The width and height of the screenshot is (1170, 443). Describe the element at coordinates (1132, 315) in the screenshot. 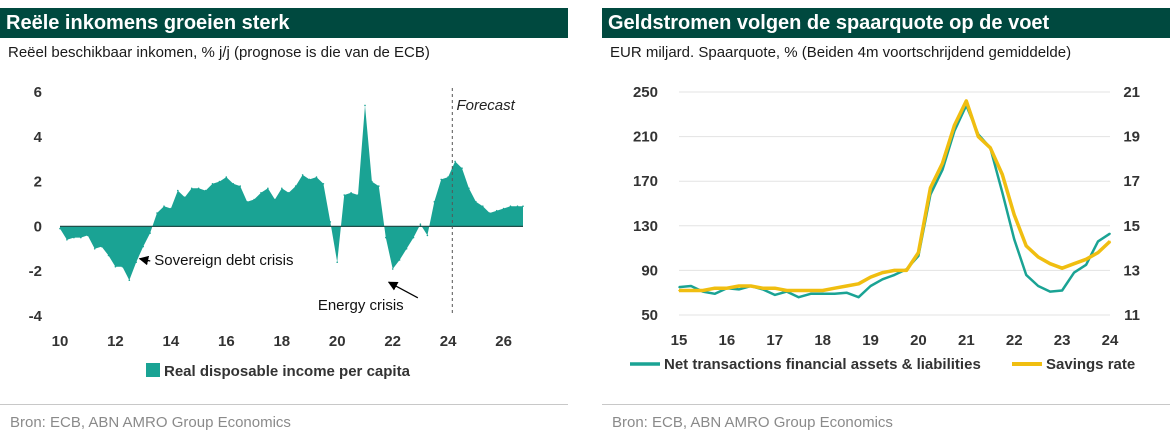

I see `y-tick-label-right: 11` at that location.